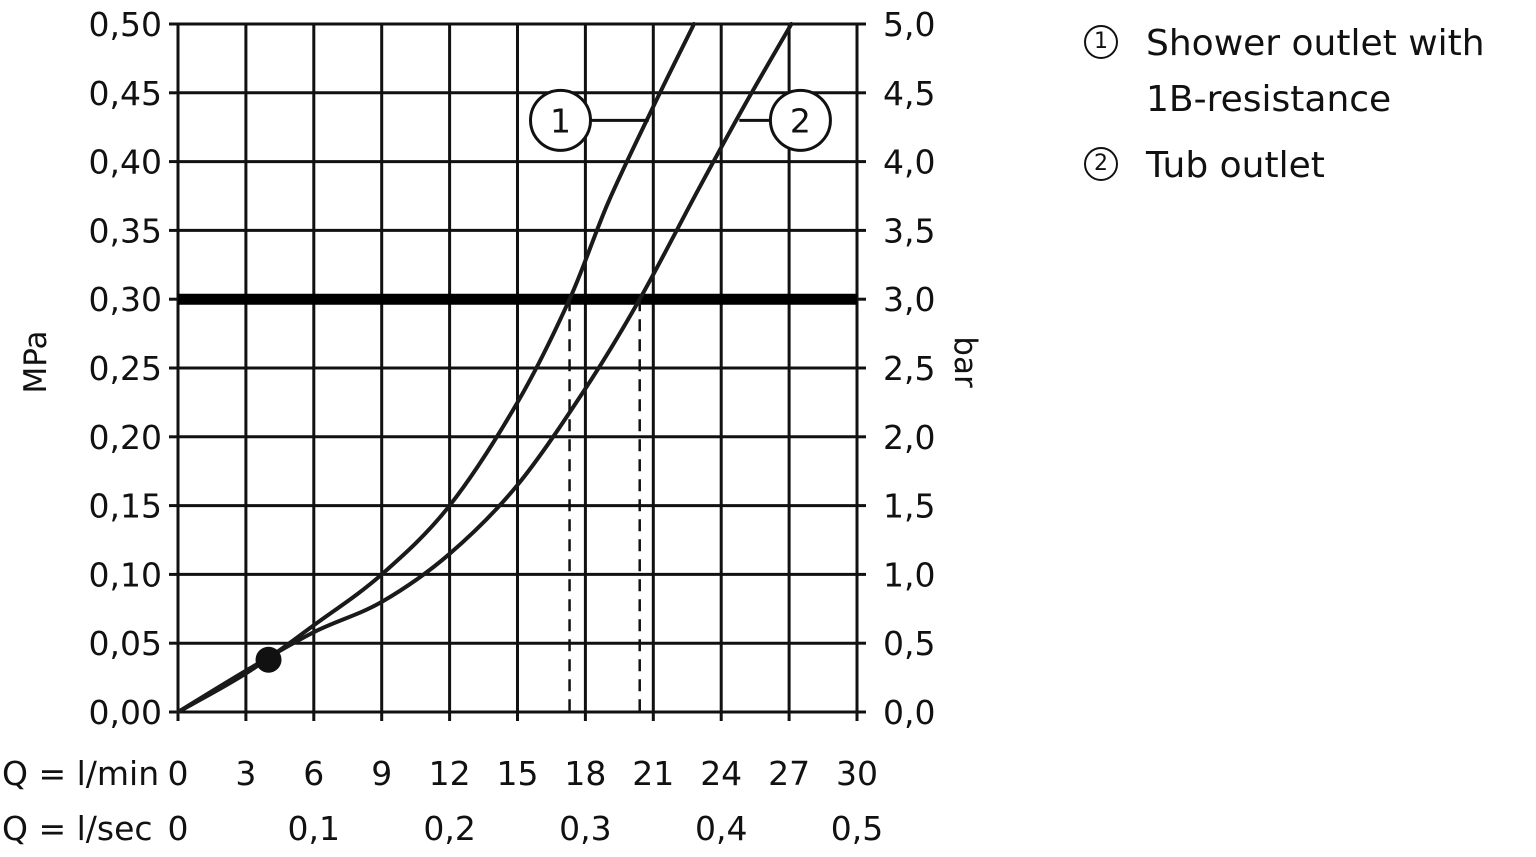 The width and height of the screenshot is (1536, 857). What do you see at coordinates (125, 437) in the screenshot?
I see `y-tick-label-mpa: 0,20` at bounding box center [125, 437].